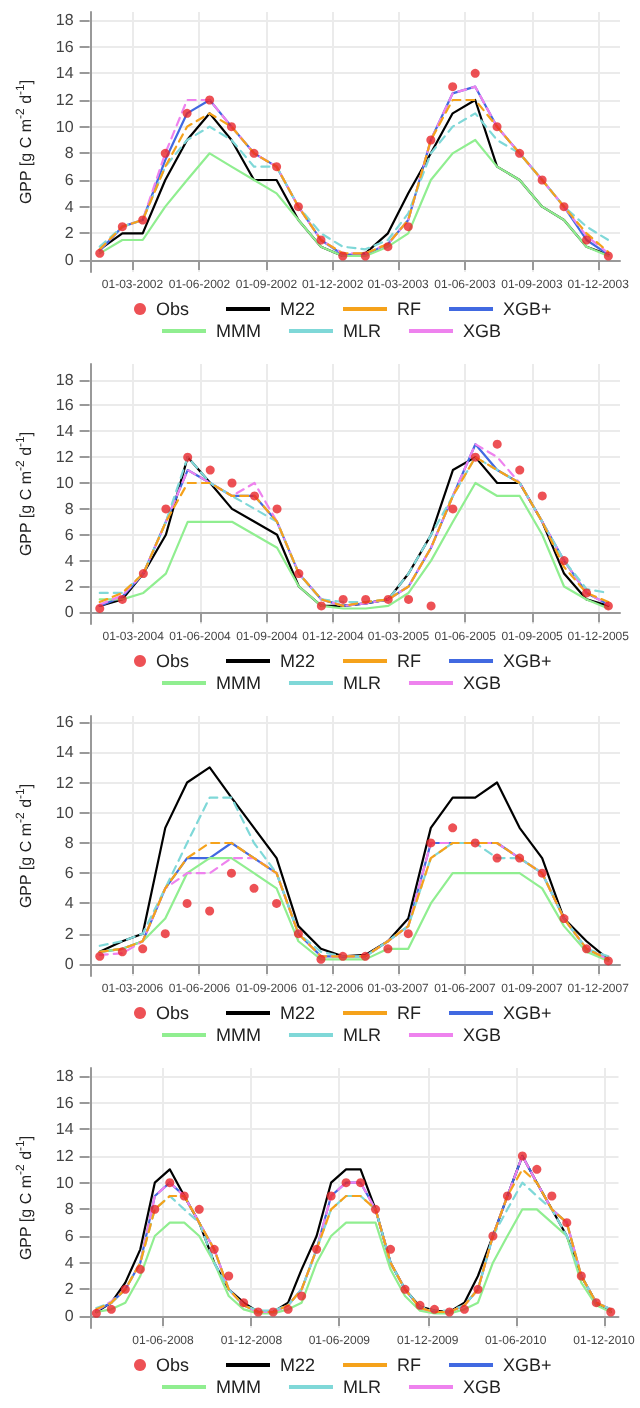 Image resolution: width=640 pixels, height=1408 pixels. Describe the element at coordinates (65, 722) in the screenshot. I see `y-tick-label: 16` at that location.